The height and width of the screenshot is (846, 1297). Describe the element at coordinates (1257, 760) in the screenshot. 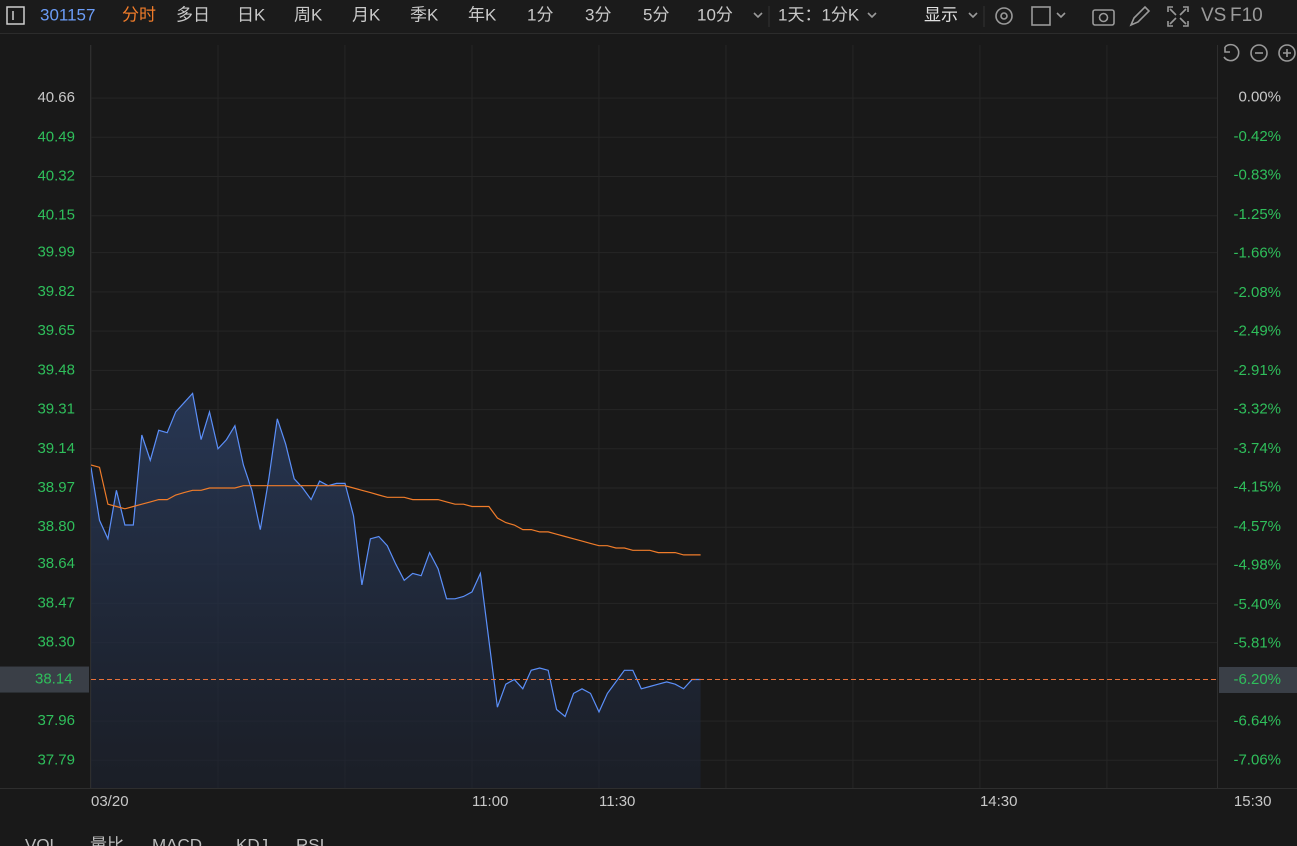

I see `y2-tick-label: -7.06%` at that location.